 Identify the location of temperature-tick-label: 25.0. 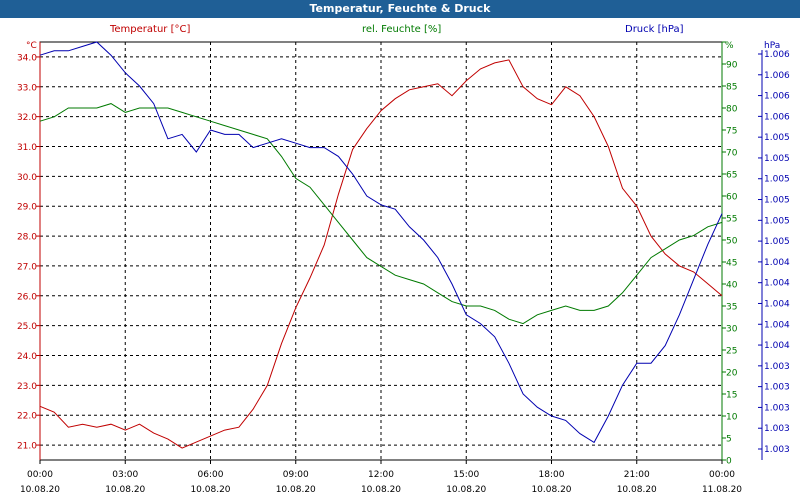
(27, 327).